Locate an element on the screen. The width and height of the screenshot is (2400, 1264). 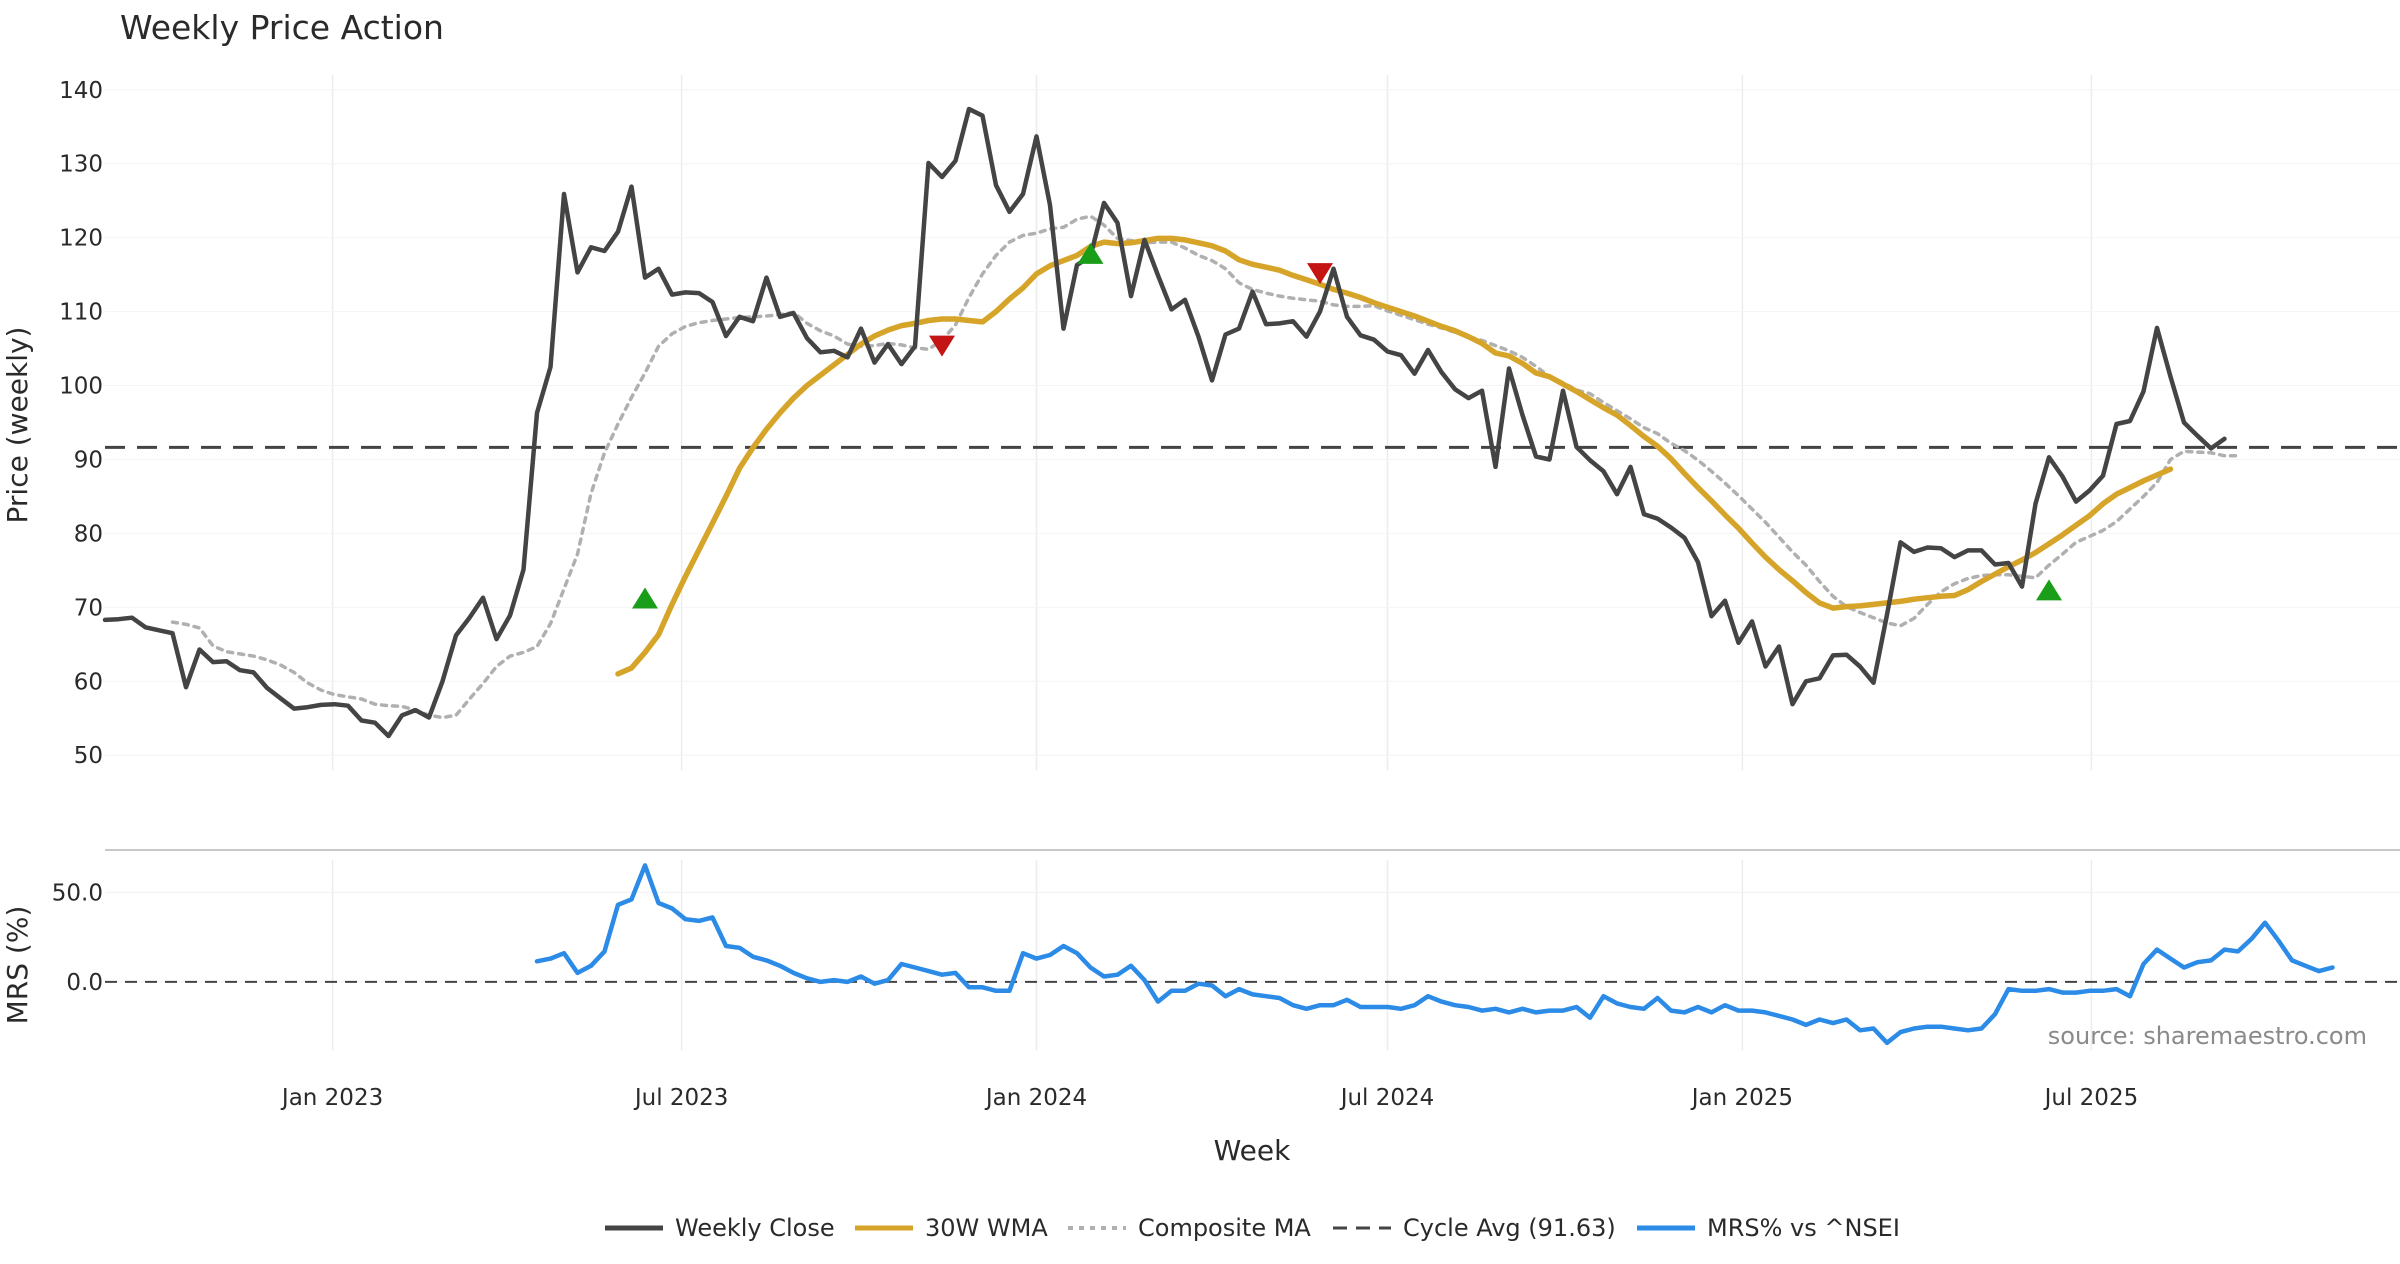
y-axis-title: Price (weekly) is located at coordinates (17, 425).